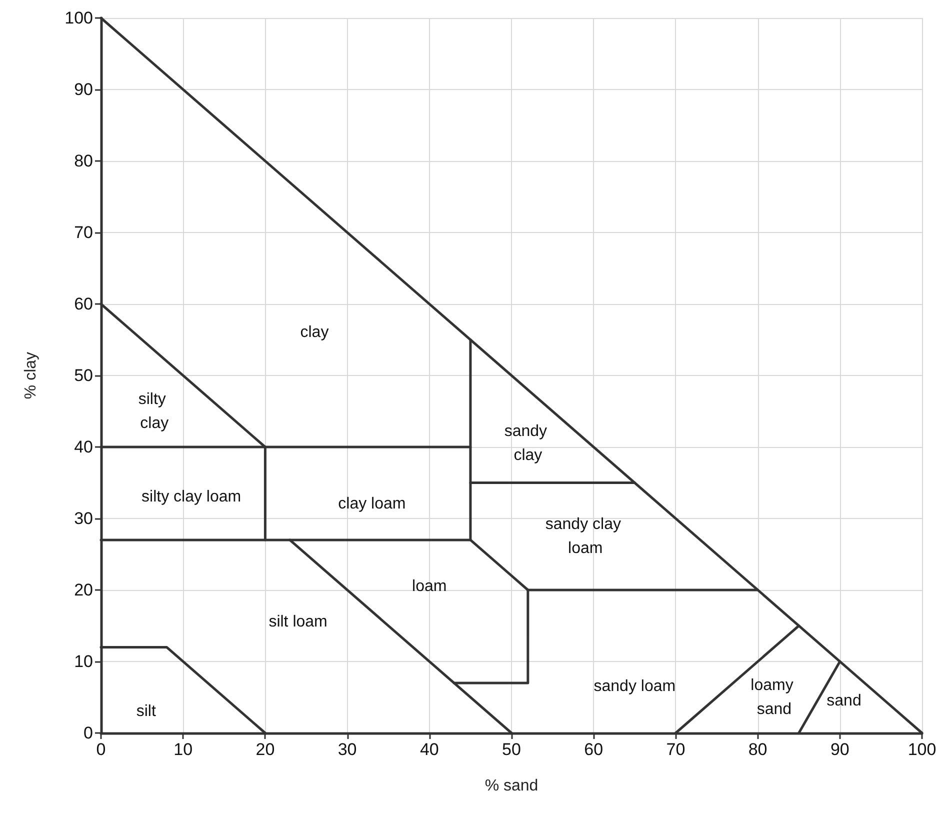 Image resolution: width=952 pixels, height=815 pixels. I want to click on y-tick-label: 0, so click(88, 733).